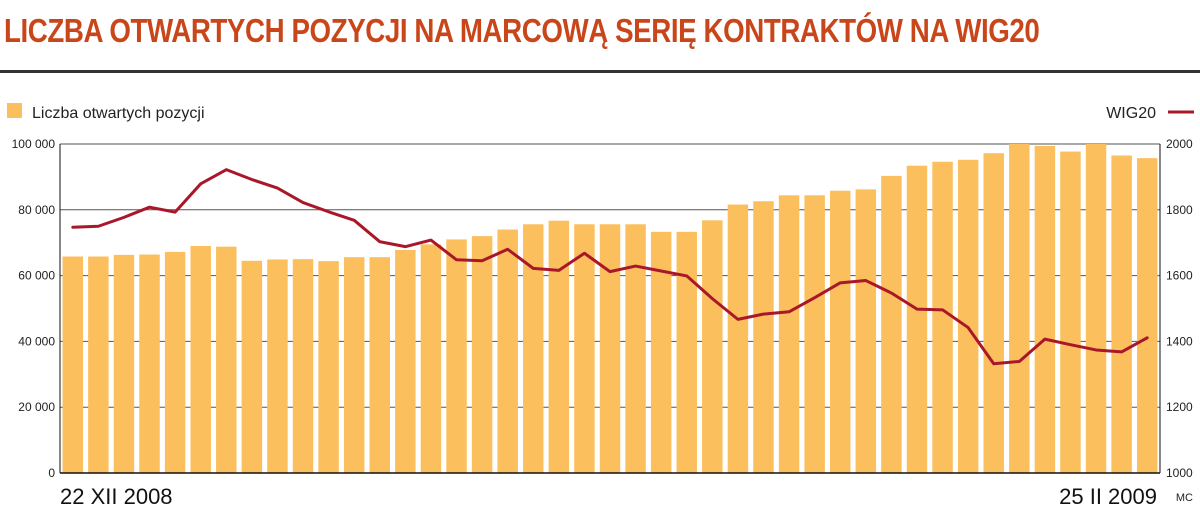  I want to click on legend-bars-swatch, so click(14, 110).